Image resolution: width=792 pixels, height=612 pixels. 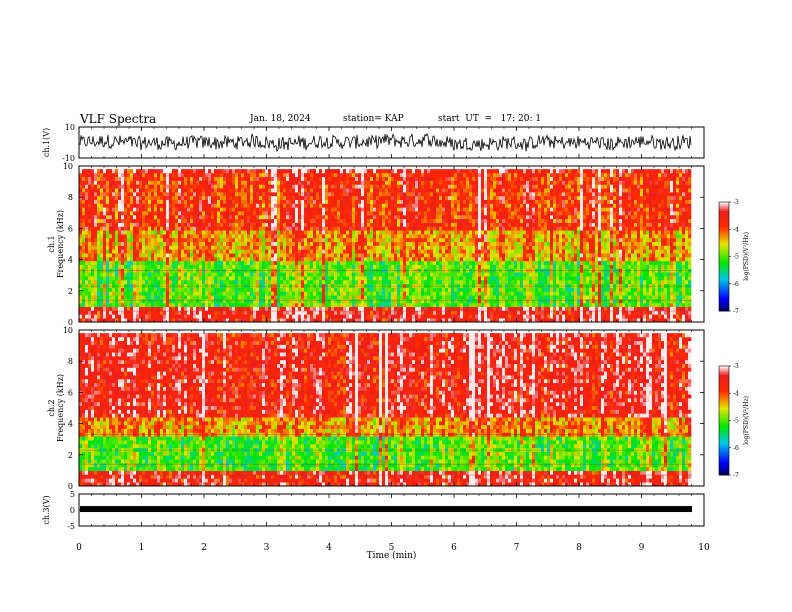 What do you see at coordinates (142, 548) in the screenshot?
I see `xtick-1: 1` at bounding box center [142, 548].